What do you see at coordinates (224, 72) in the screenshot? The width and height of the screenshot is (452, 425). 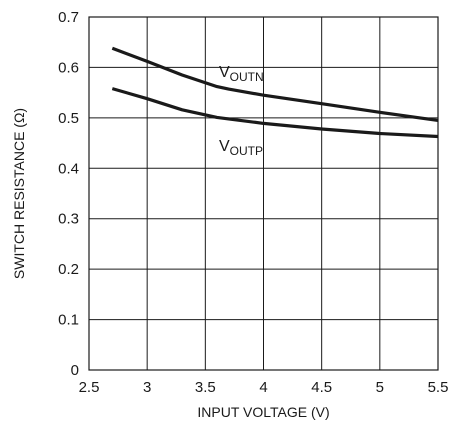 I see `series-label-voutn-main: V` at bounding box center [224, 72].